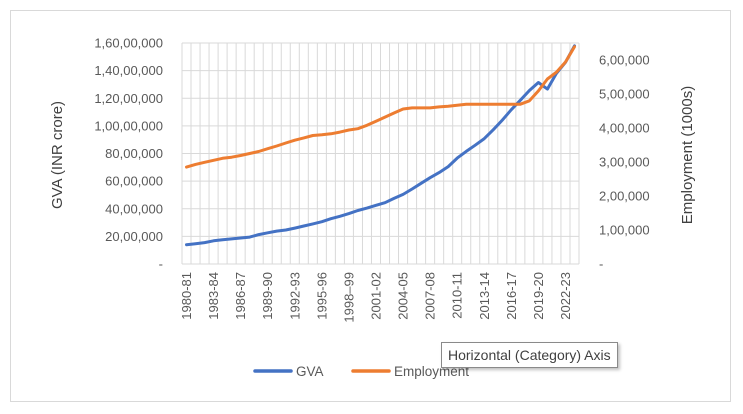  I want to click on y2-tick-label: 4,00,000, so click(624, 128).